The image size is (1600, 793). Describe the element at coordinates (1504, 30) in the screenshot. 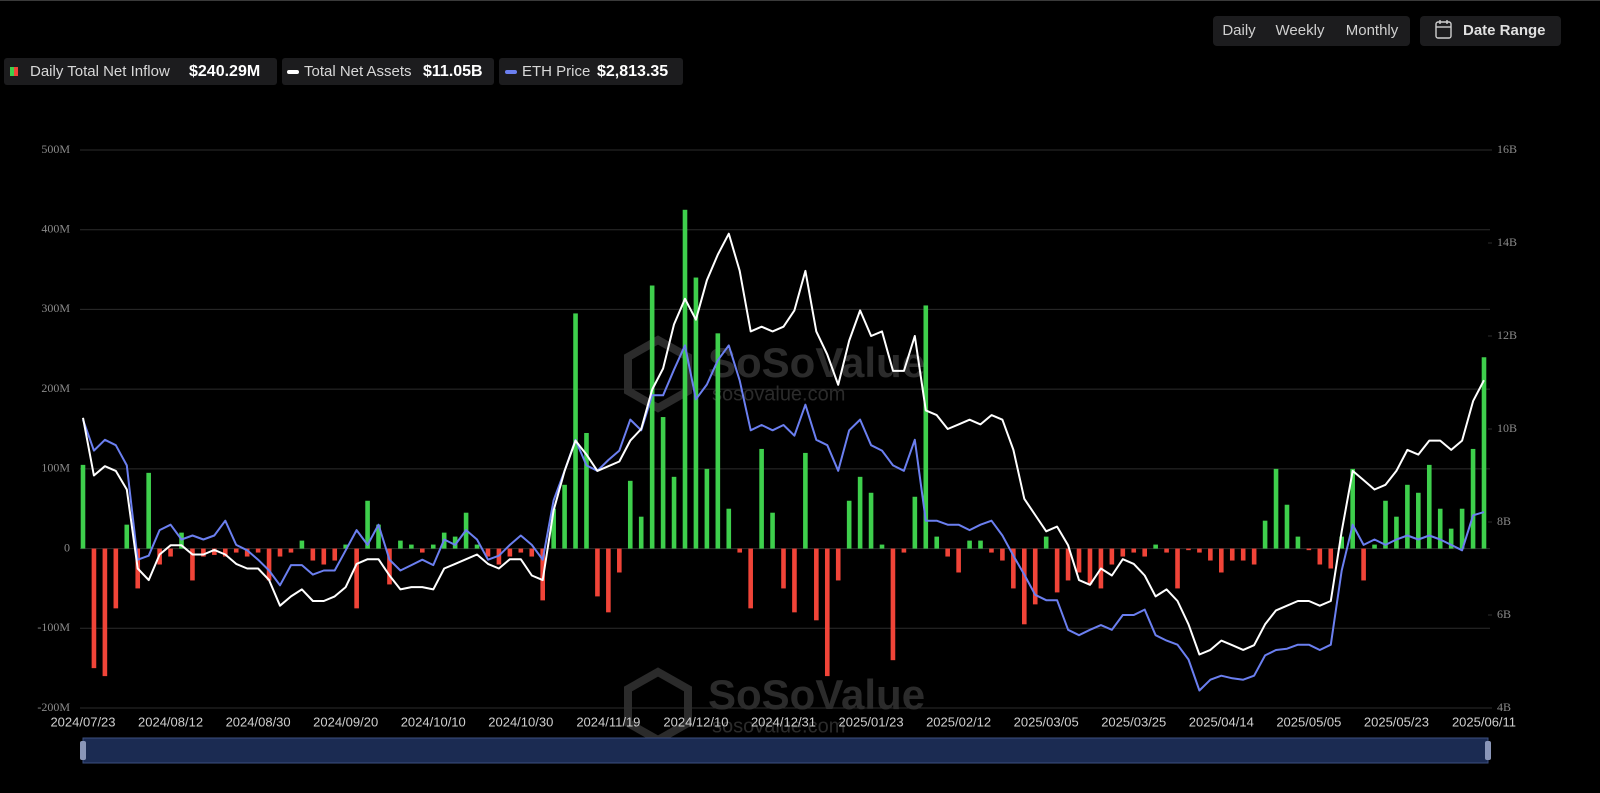

I see `date-range-label: Date Range` at that location.